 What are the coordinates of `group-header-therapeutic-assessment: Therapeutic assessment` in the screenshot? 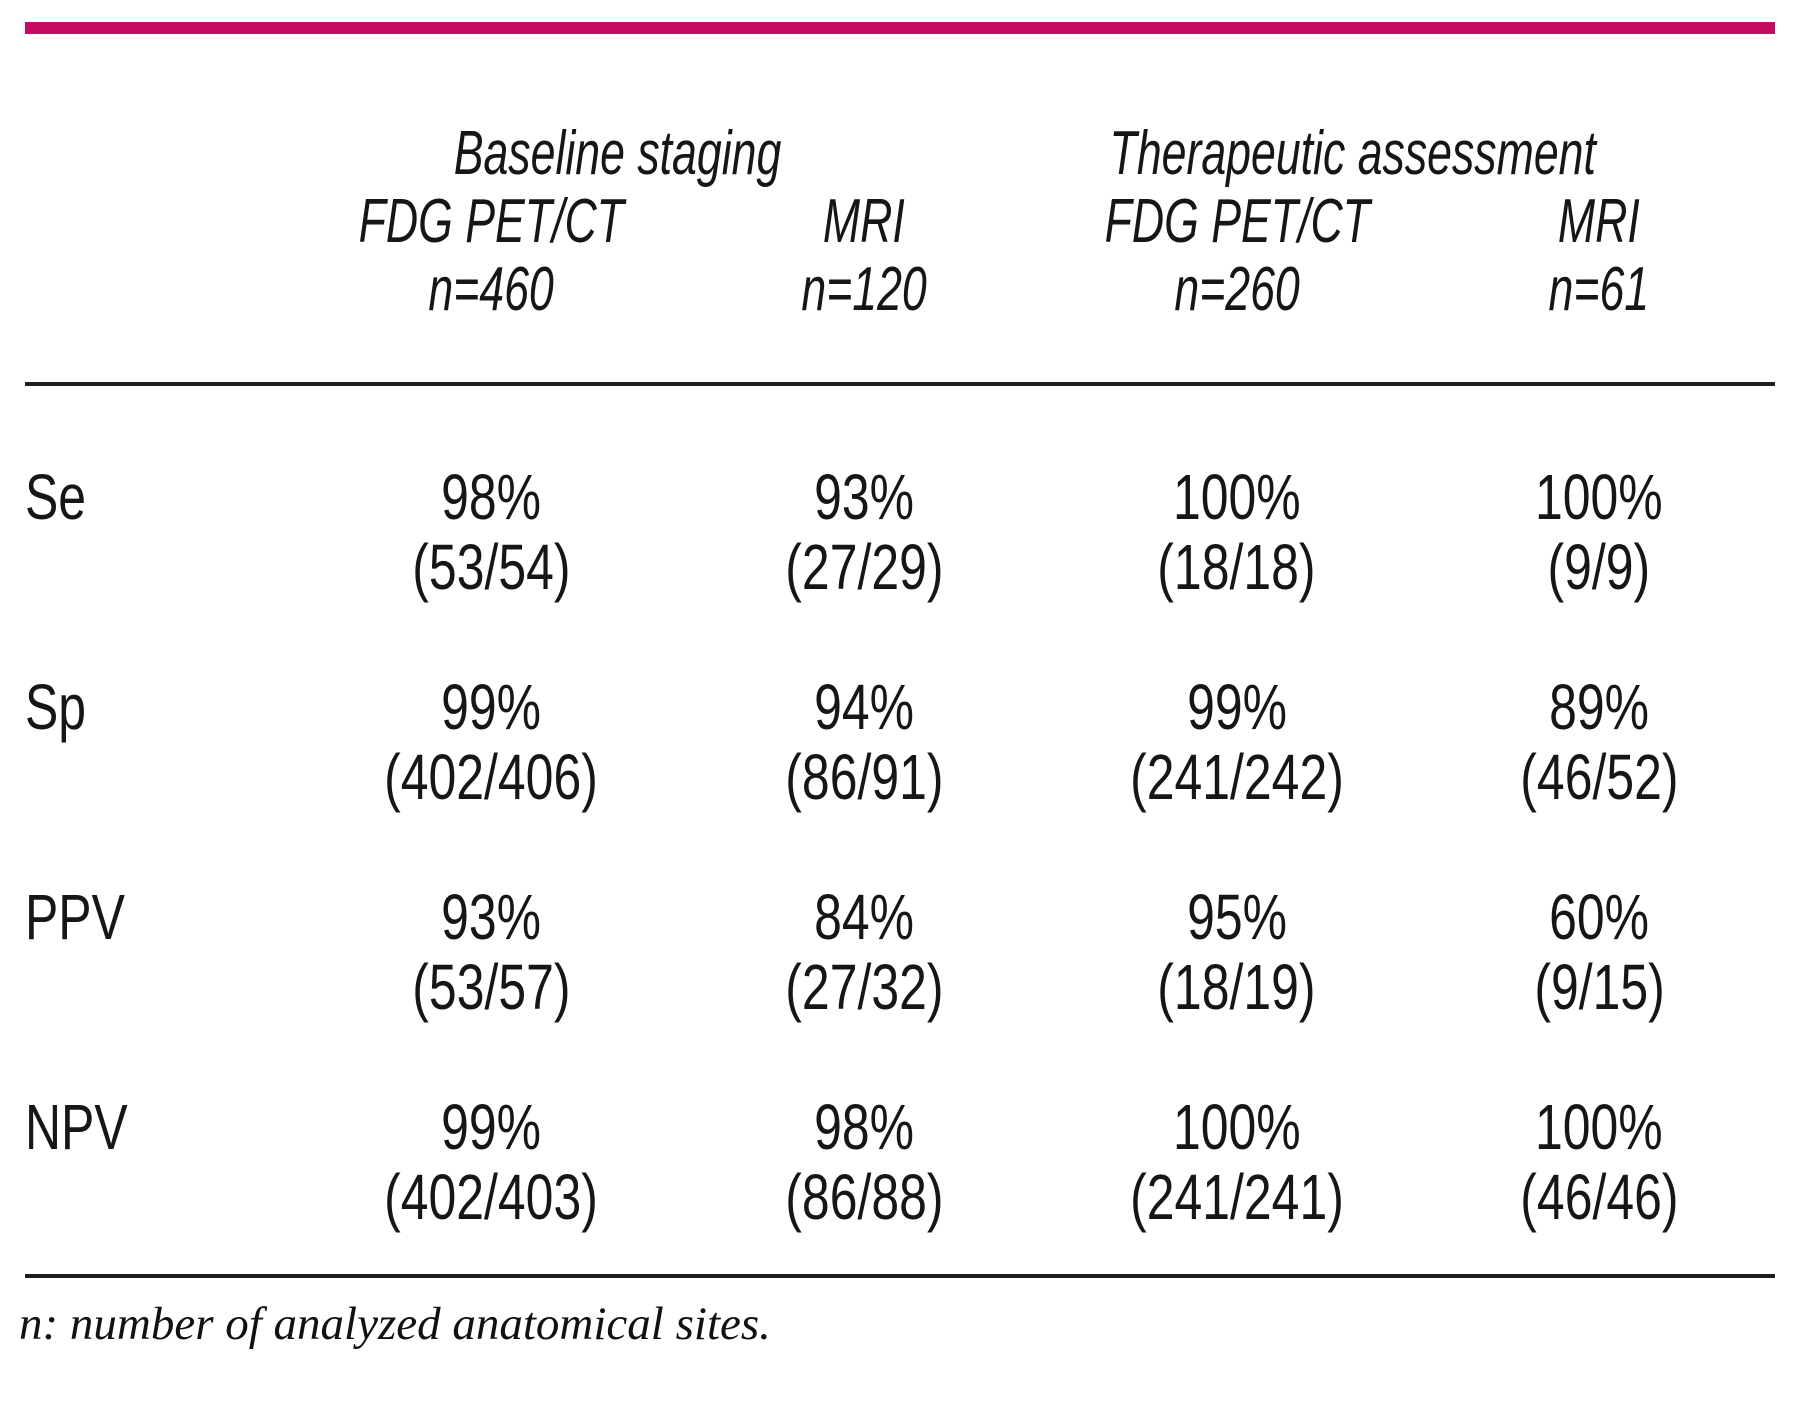 It's located at (1353, 154).